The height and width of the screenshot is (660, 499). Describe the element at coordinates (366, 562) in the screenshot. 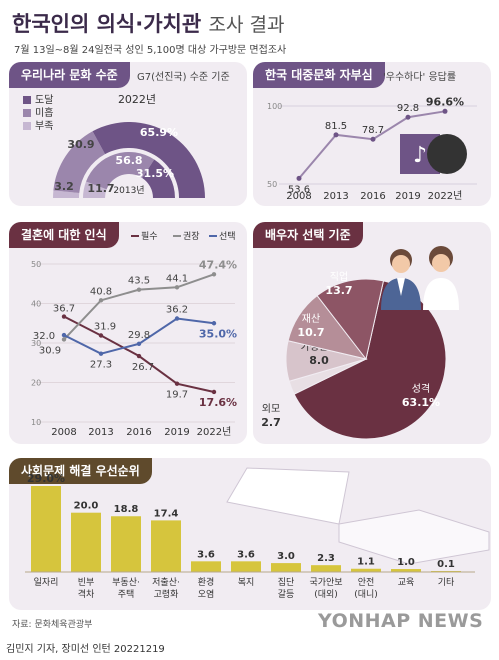

I see `priority-value-9: 1.1` at that location.